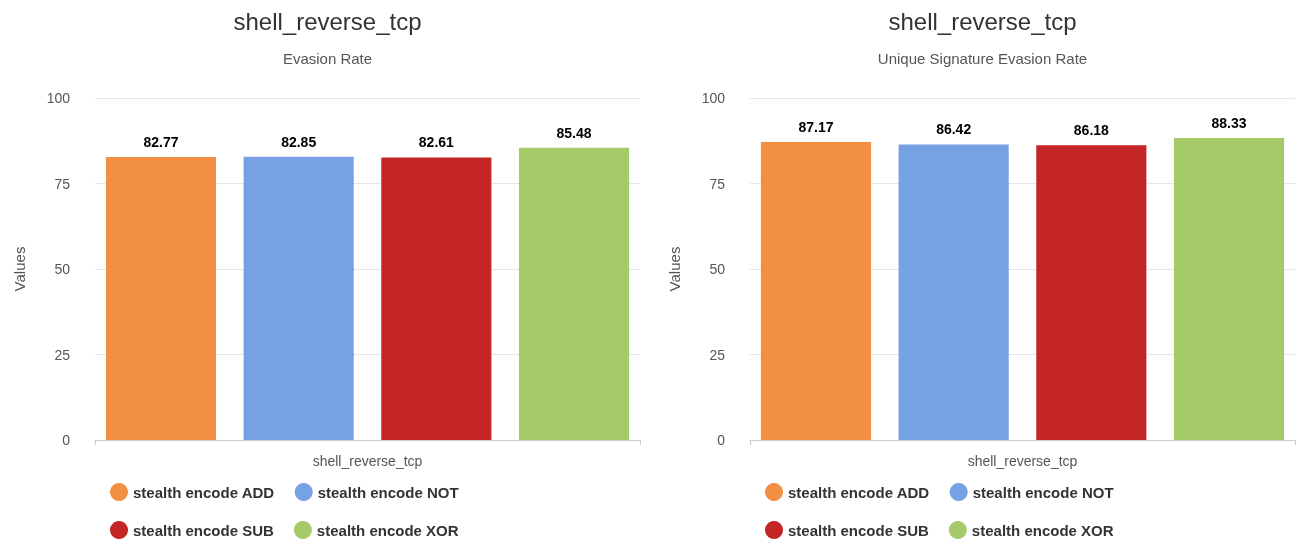 This screenshot has width=1310, height=550. What do you see at coordinates (1229, 122) in the screenshot?
I see `data-label: 88.33` at bounding box center [1229, 122].